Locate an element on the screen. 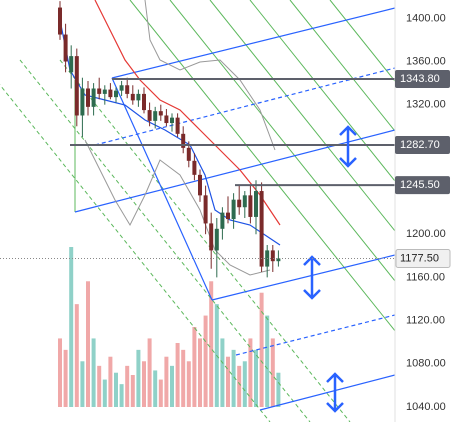  y-tick-label: 1400.00 is located at coordinates (426, 18).